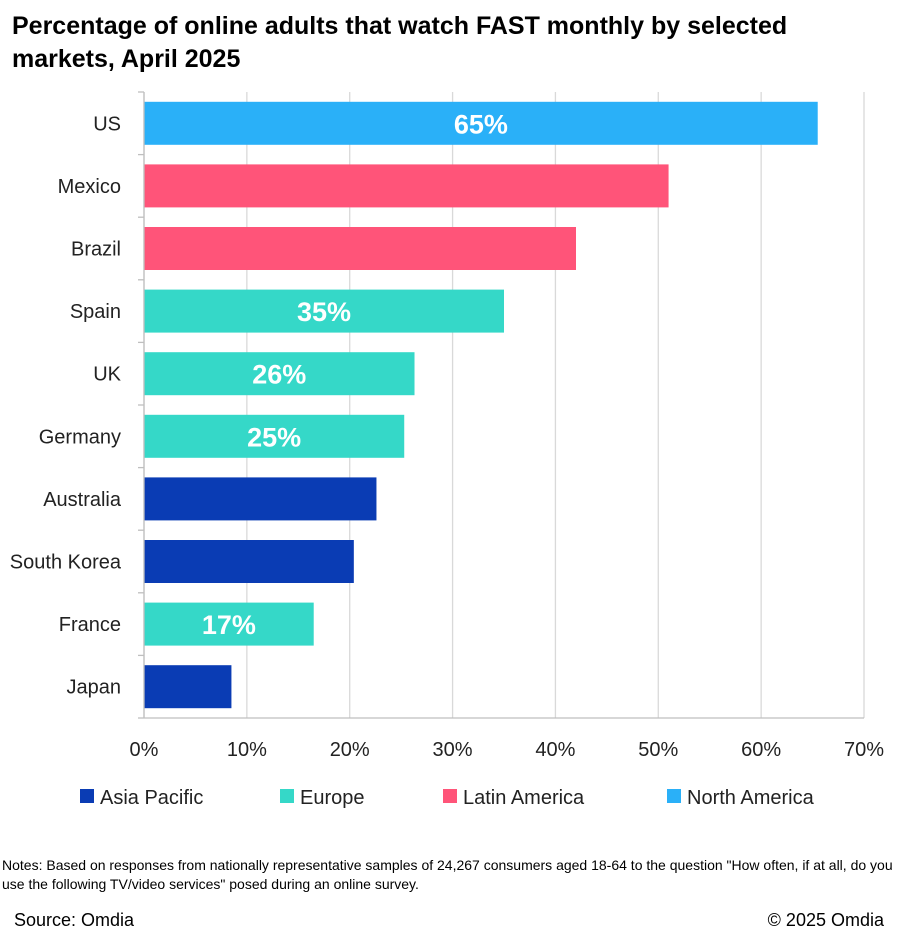 This screenshot has width=900, height=946. I want to click on category-label: Brazil, so click(96, 250).